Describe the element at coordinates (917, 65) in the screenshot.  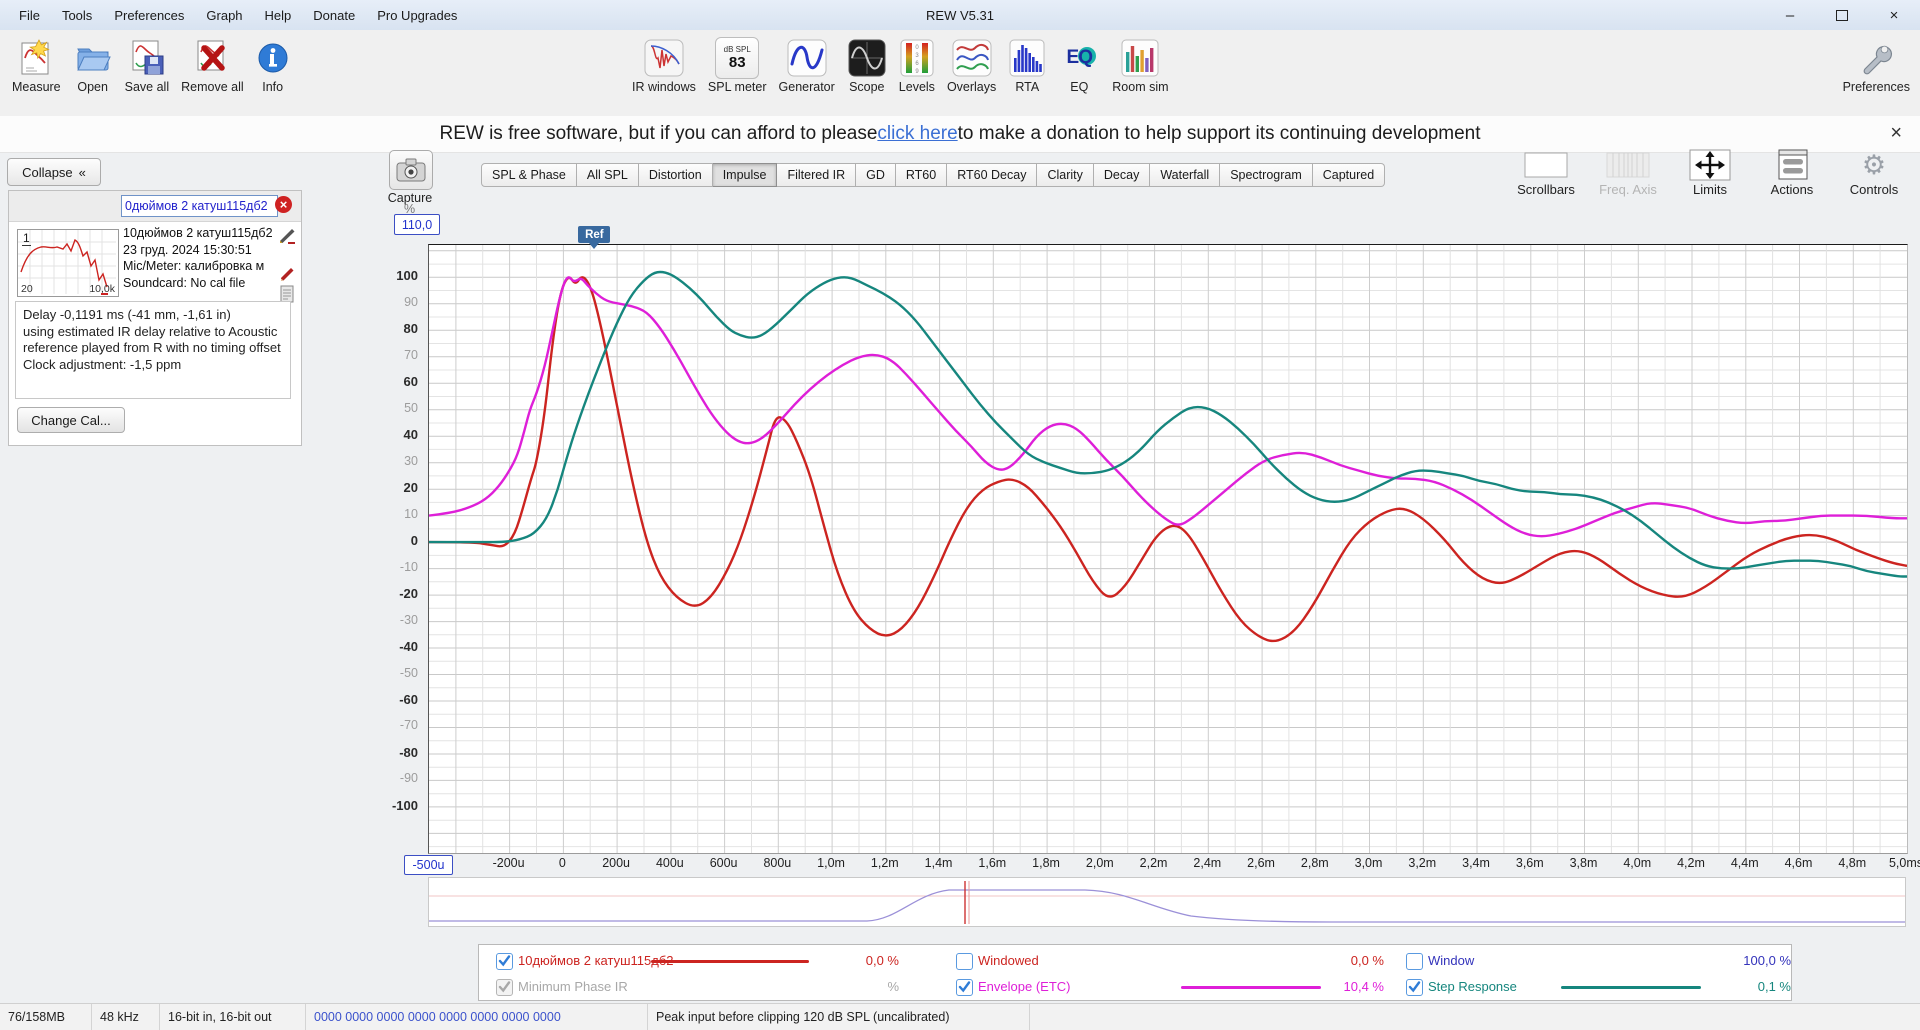
I see `toolbar-button-levels: 0 3 6 9 Levels` at that location.